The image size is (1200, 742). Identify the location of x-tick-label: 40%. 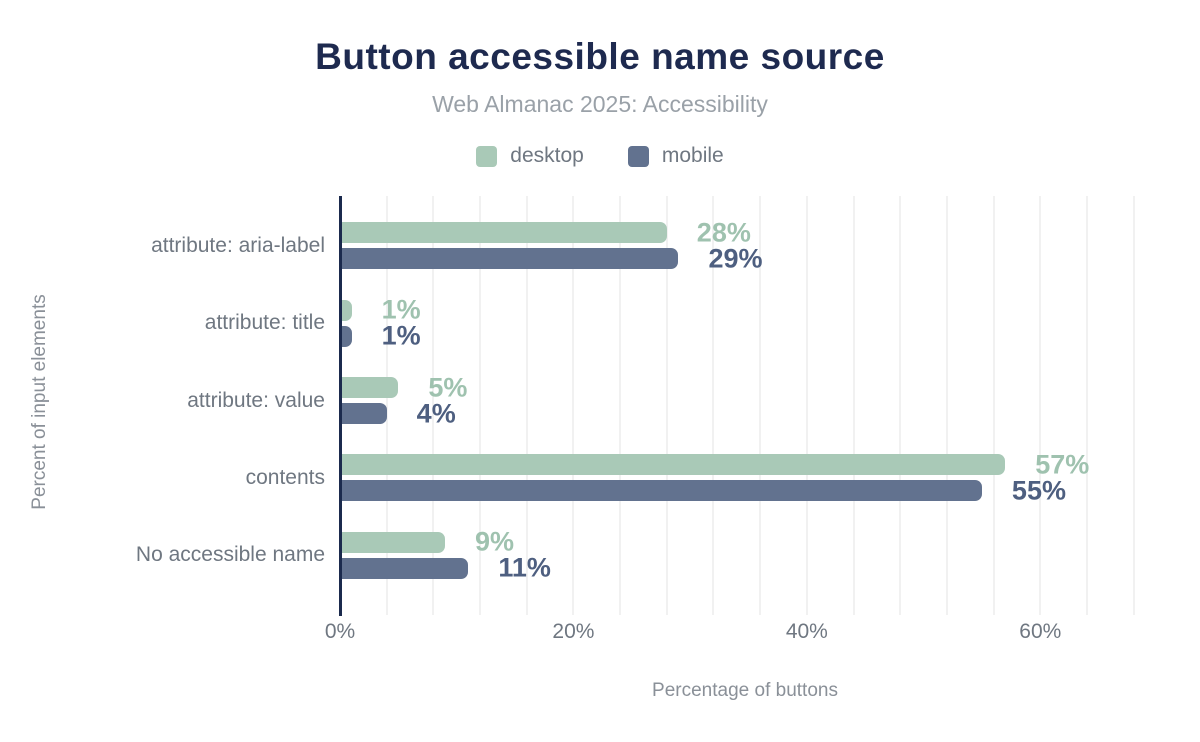
(806, 631).